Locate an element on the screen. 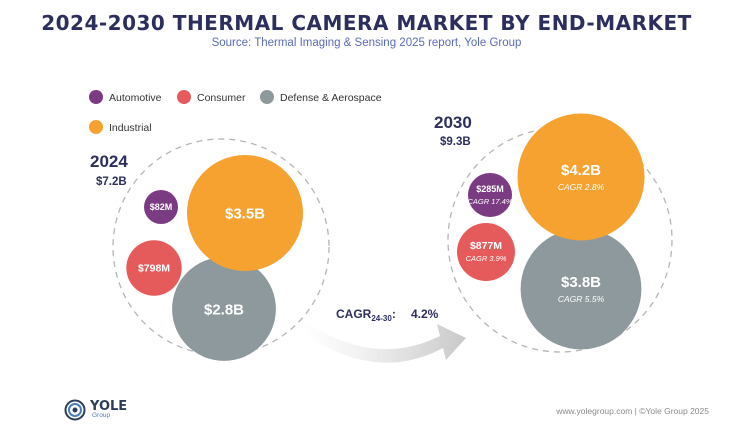 This screenshot has height=438, width=733. legend-label-defense: Defense & Aerospace is located at coordinates (331, 98).